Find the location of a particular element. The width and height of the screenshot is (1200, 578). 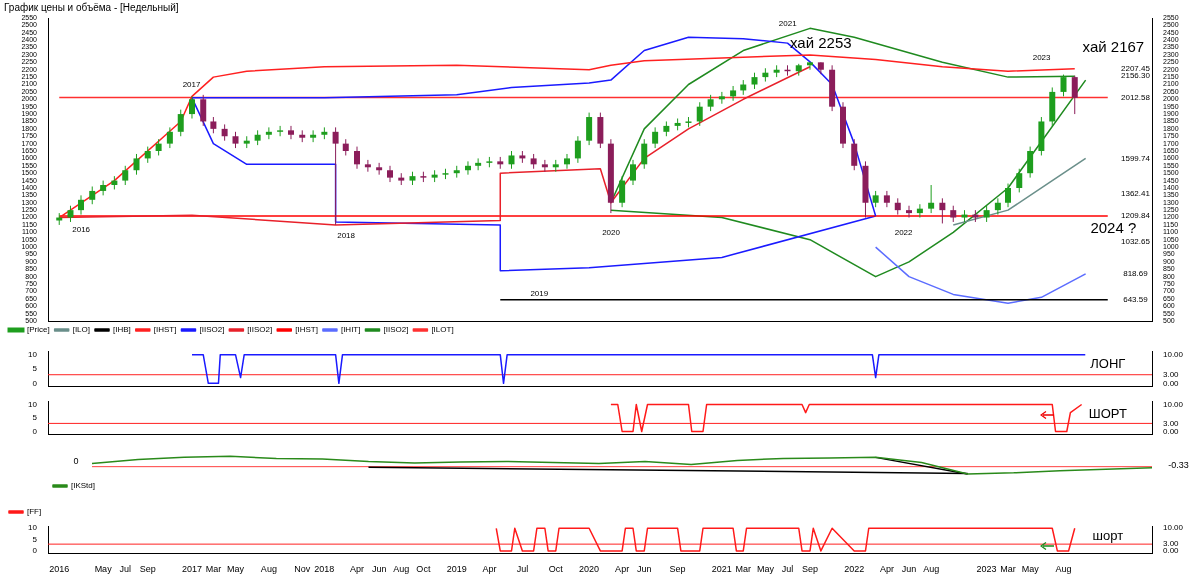

annotation: 2012.58 is located at coordinates (1135, 97).